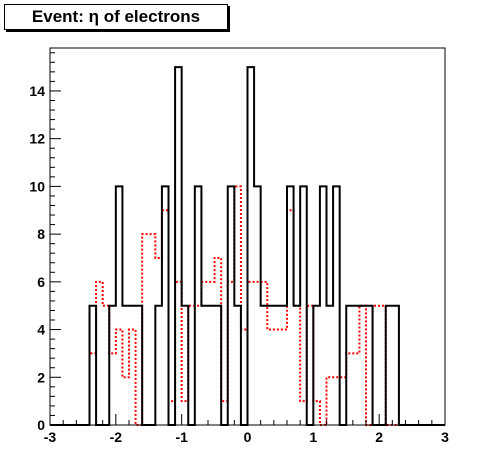 Image resolution: width=496 pixels, height=472 pixels. I want to click on x-tick-label: 1, so click(313, 437).